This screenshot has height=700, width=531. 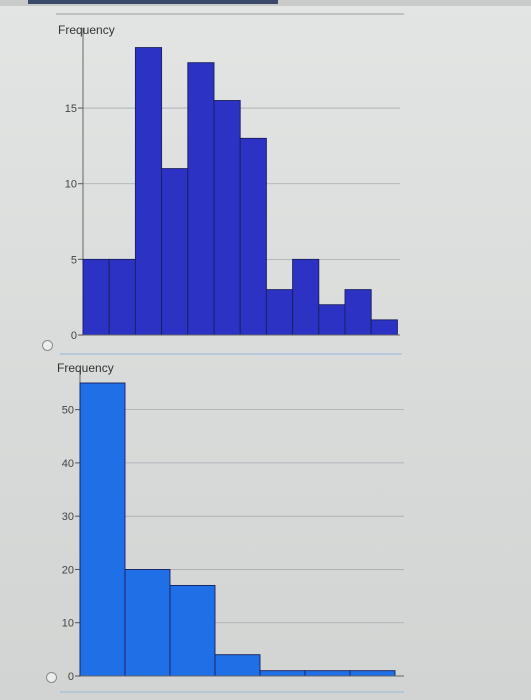 What do you see at coordinates (68, 570) in the screenshot?
I see `y-tick-label: 20` at bounding box center [68, 570].